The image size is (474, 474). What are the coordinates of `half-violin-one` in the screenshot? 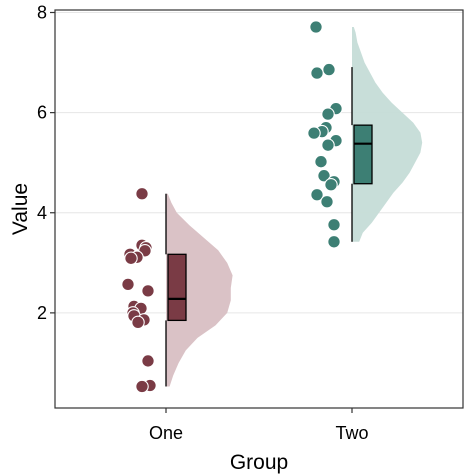 It's located at (199, 290).